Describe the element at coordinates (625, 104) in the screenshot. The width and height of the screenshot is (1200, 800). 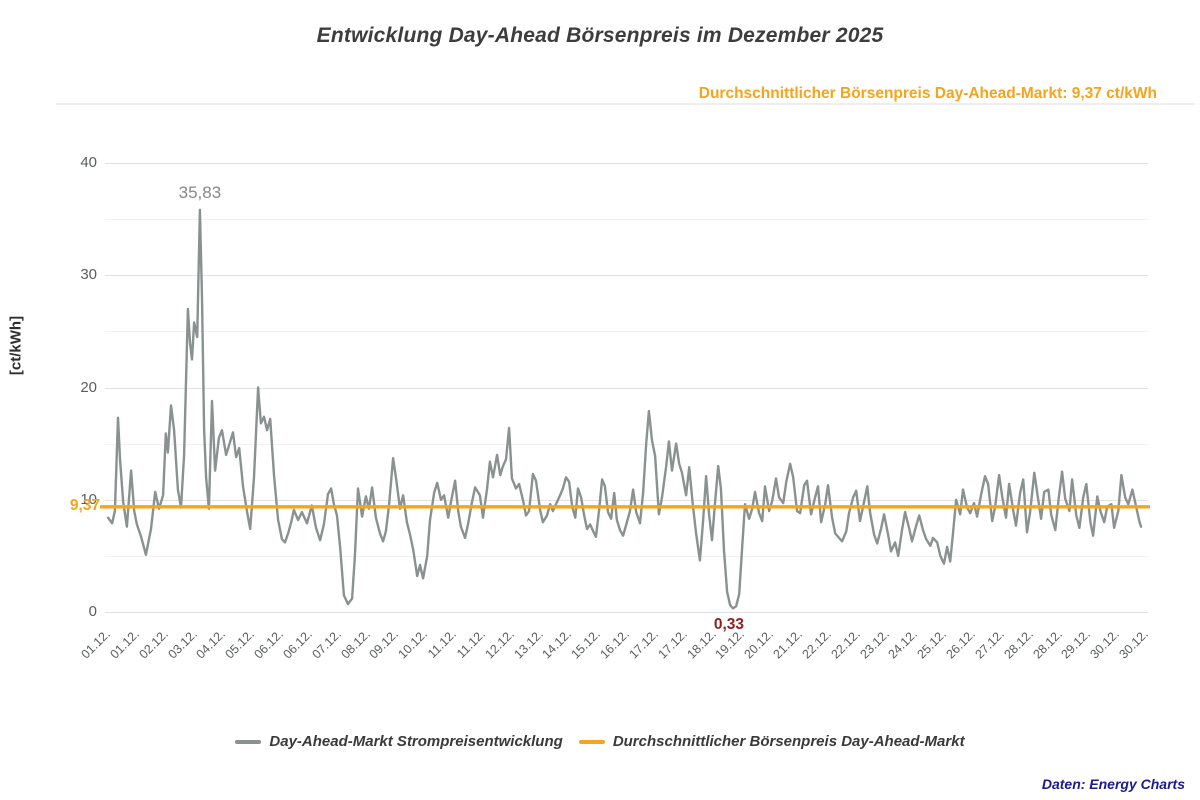
I see `header-divider` at that location.